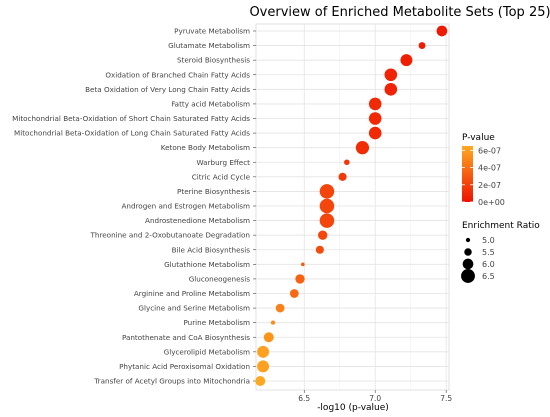 The width and height of the screenshot is (550, 417). What do you see at coordinates (197, 220) in the screenshot?
I see `category-label: Androstenedione Metabolism` at bounding box center [197, 220].